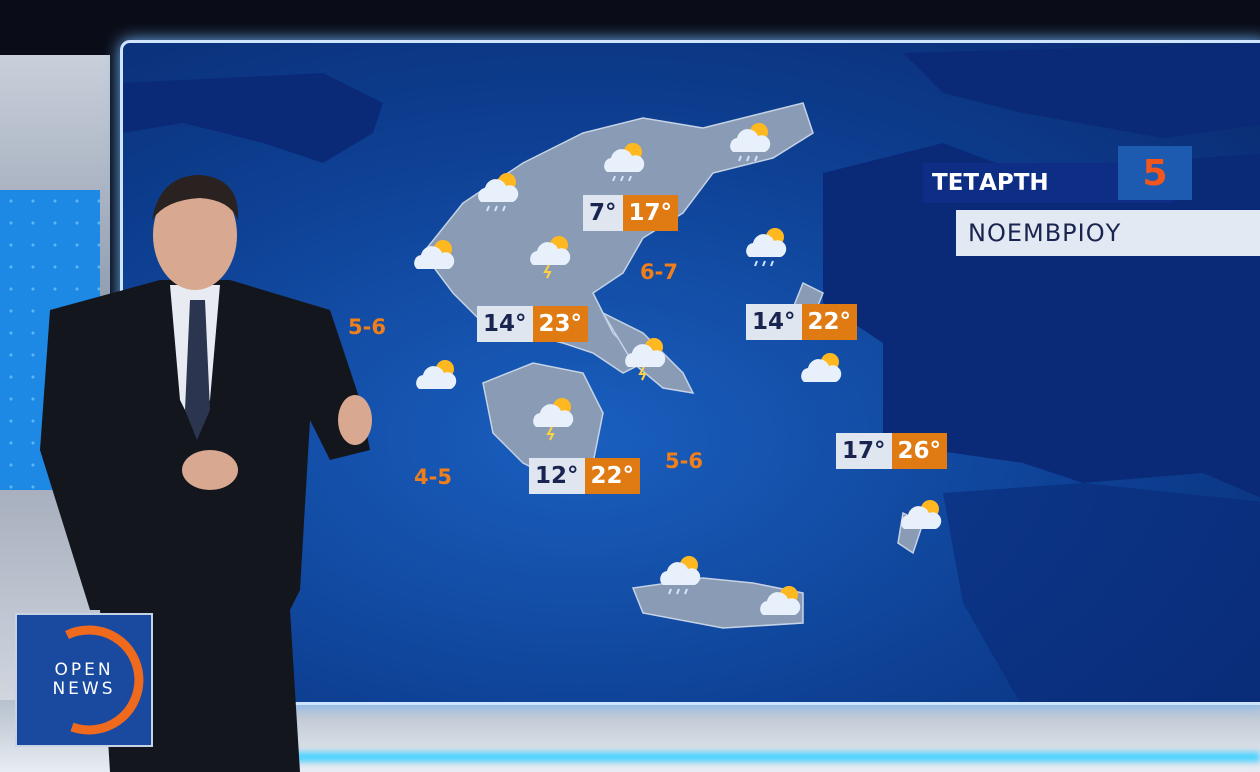 This screenshot has height=772, width=1260. Describe the element at coordinates (433, 477) in the screenshot. I see `wind-label: 4-5` at that location.